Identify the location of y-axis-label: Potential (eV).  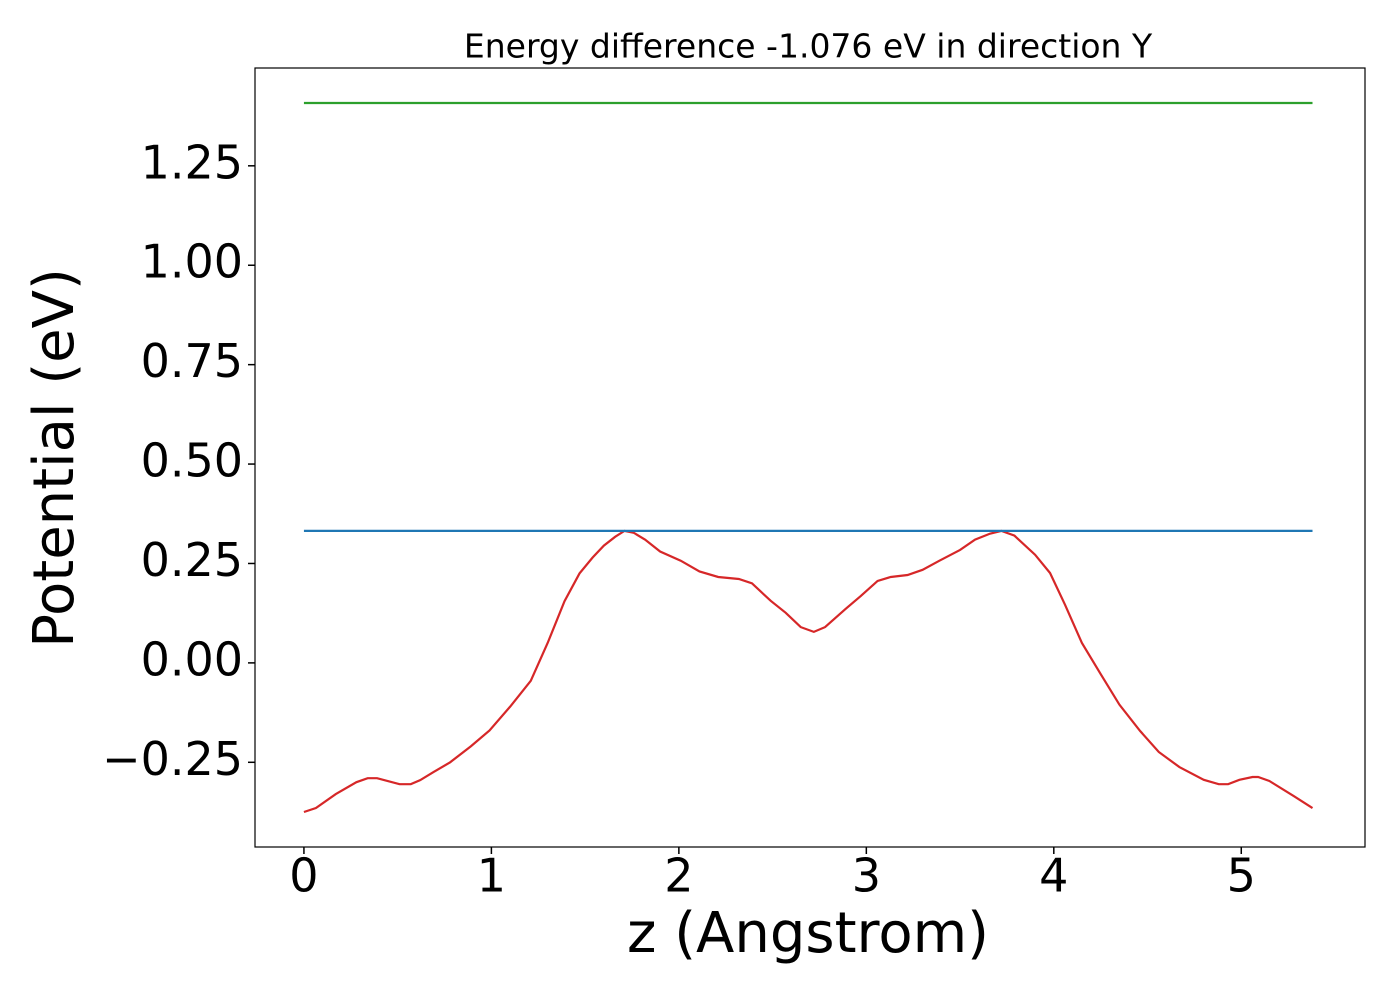
(54, 458).